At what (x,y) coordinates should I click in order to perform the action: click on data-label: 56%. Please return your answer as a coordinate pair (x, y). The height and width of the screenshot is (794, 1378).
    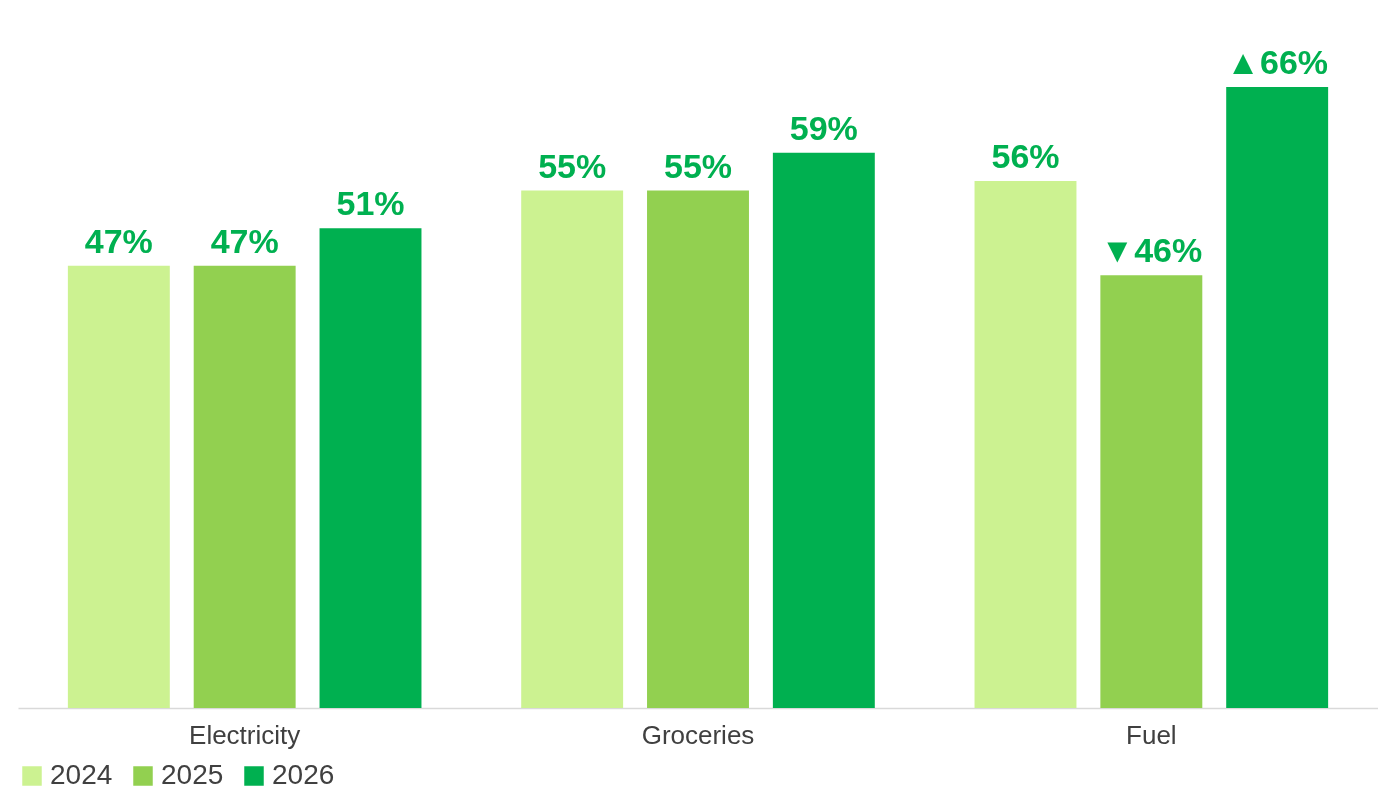
    Looking at the image, I should click on (1025, 156).